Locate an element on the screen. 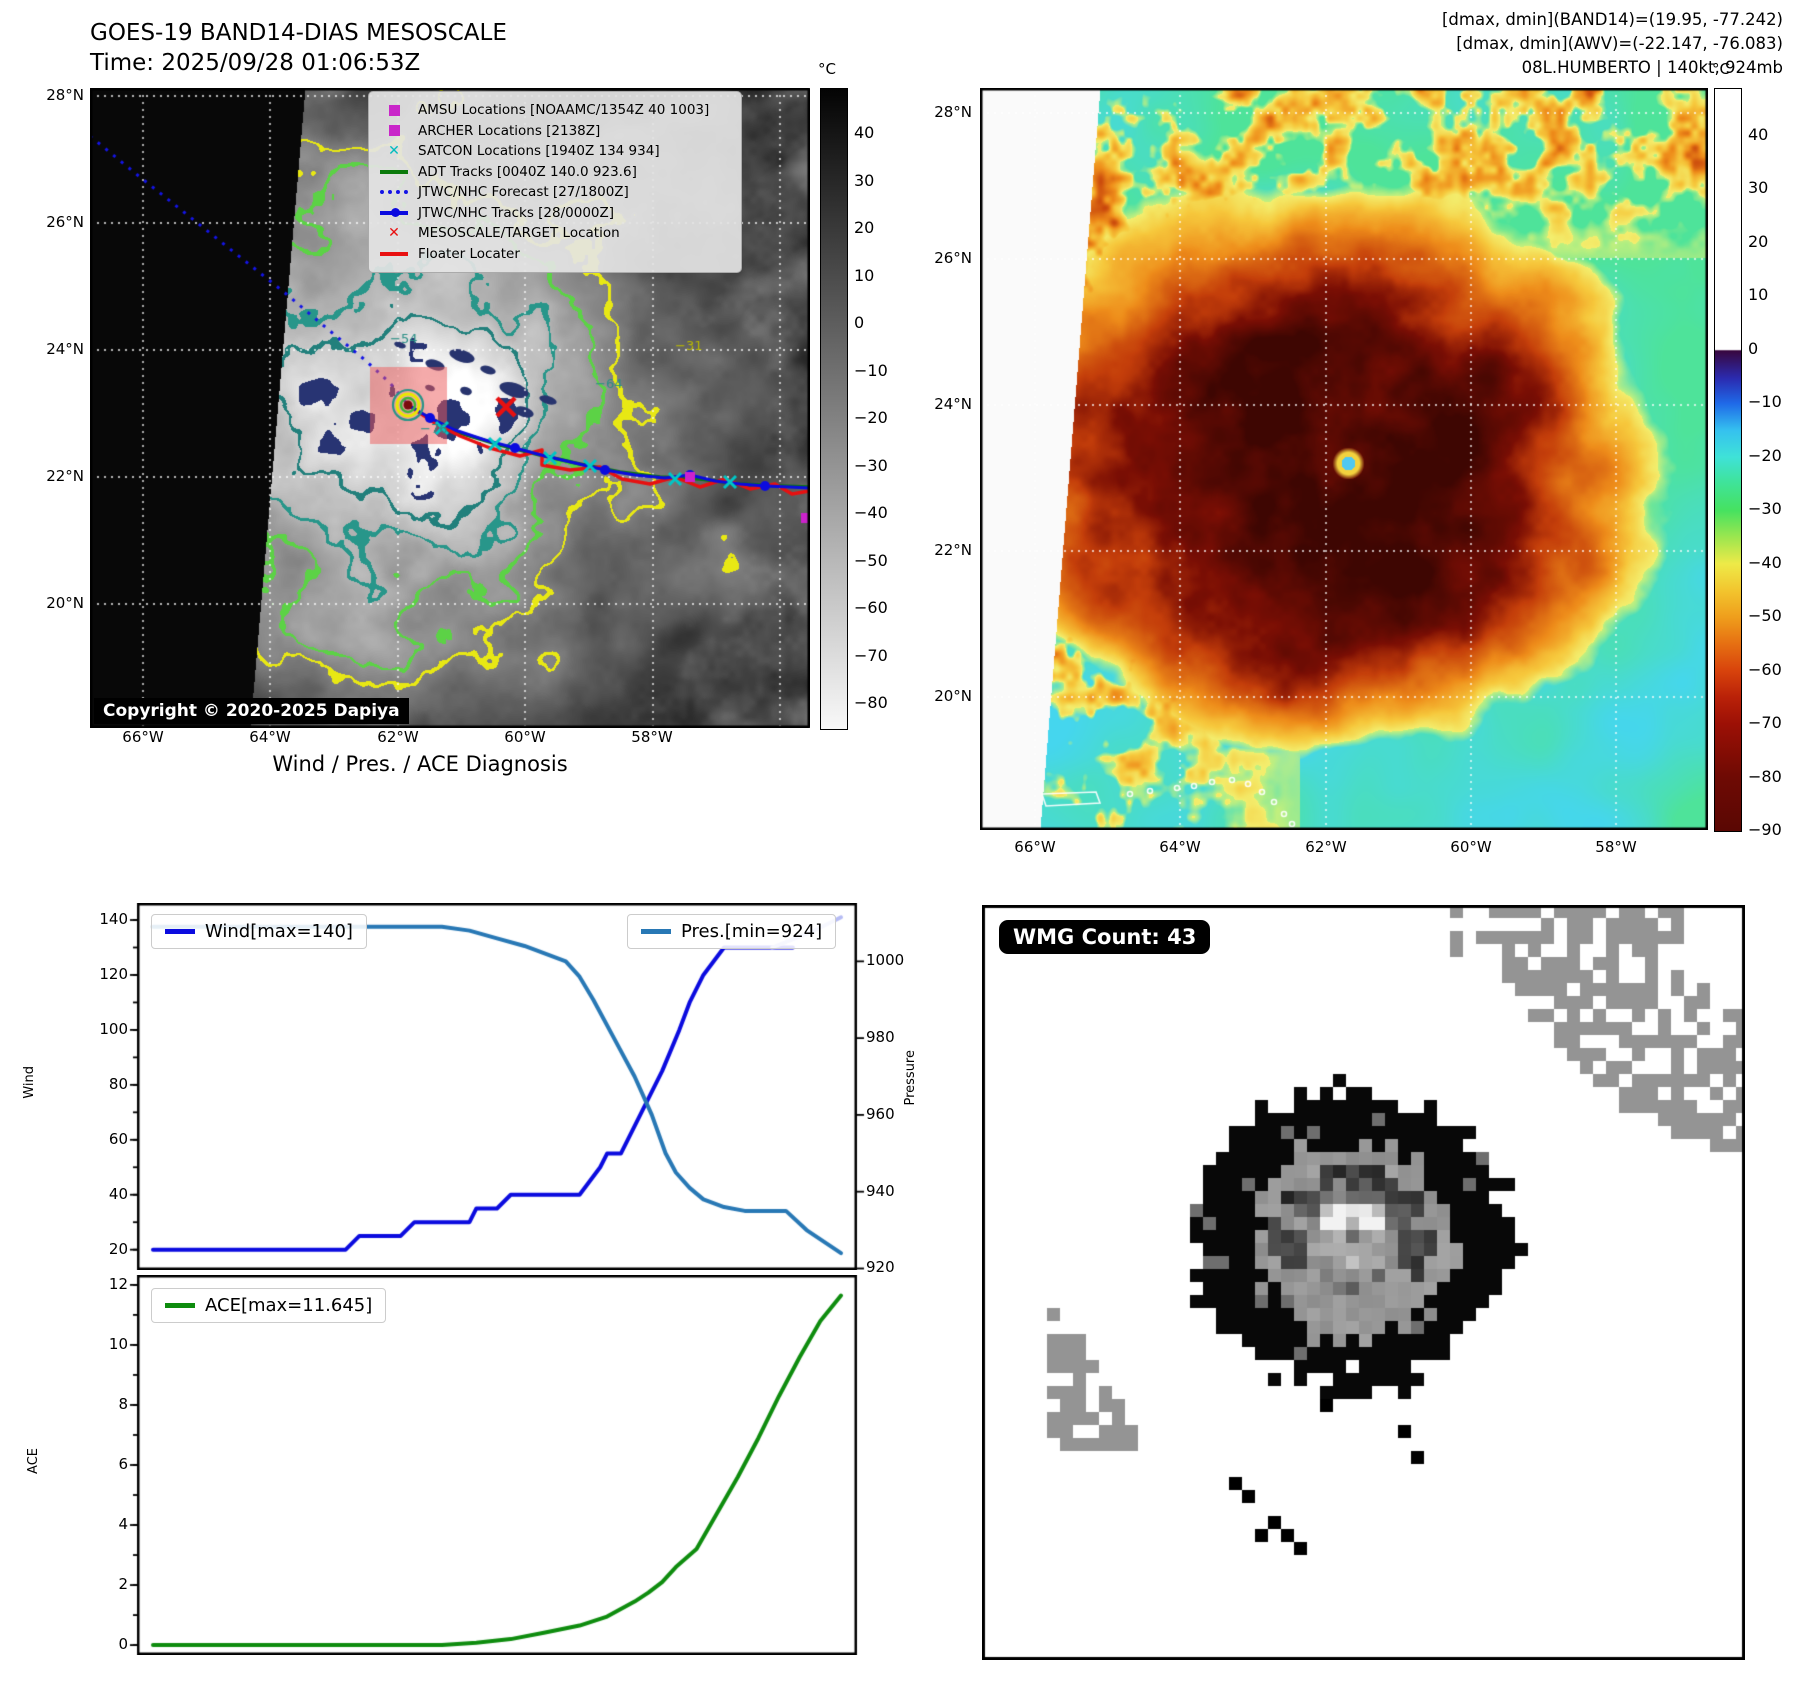 This screenshot has width=1797, height=1690. storm-id-intensity: 08L.HUMBERTO | 140kt, 924mb is located at coordinates (1652, 67).